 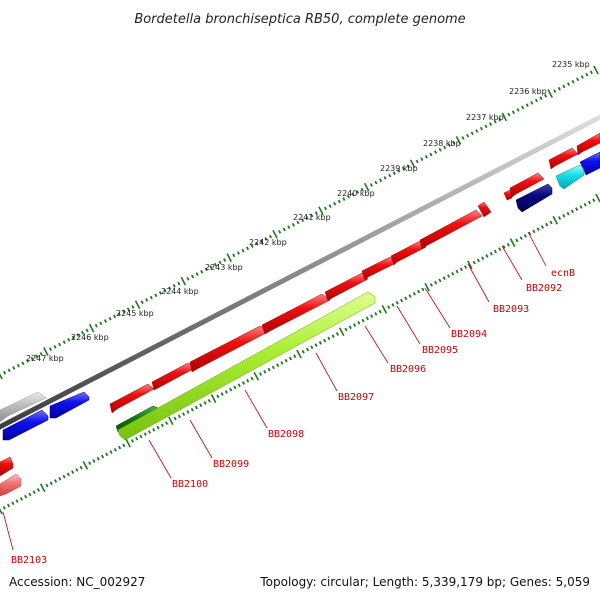 I want to click on gene-label: BB2095, so click(x=440, y=350).